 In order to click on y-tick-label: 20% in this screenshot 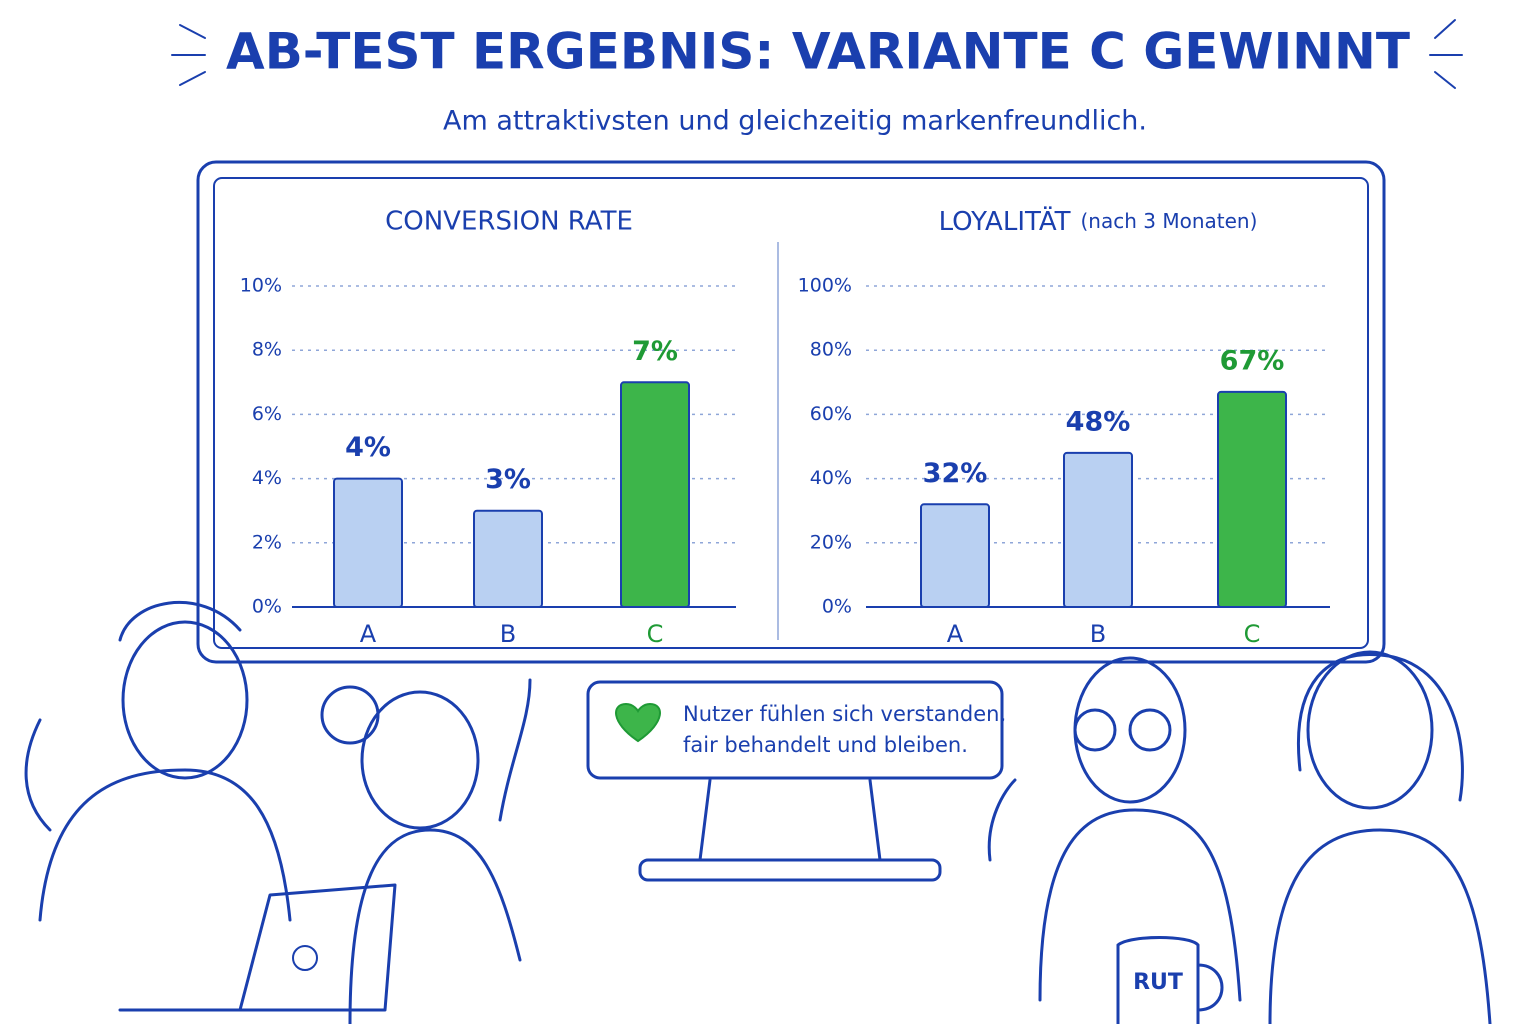, I will do `click(831, 542)`.